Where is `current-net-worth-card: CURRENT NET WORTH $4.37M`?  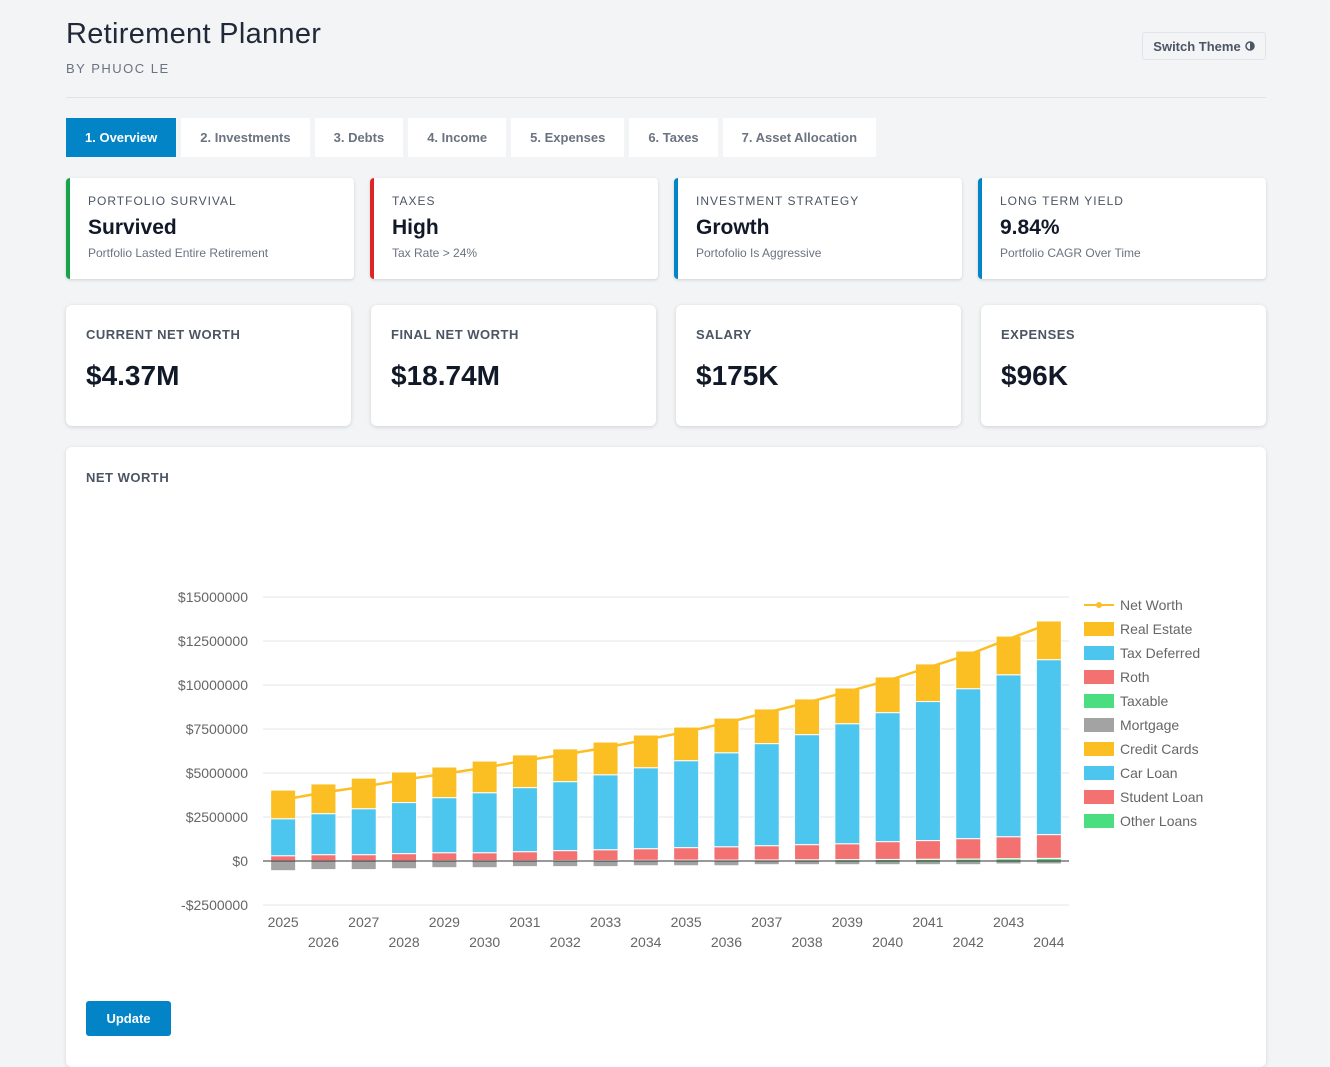 current-net-worth-card: CURRENT NET WORTH $4.37M is located at coordinates (208, 365).